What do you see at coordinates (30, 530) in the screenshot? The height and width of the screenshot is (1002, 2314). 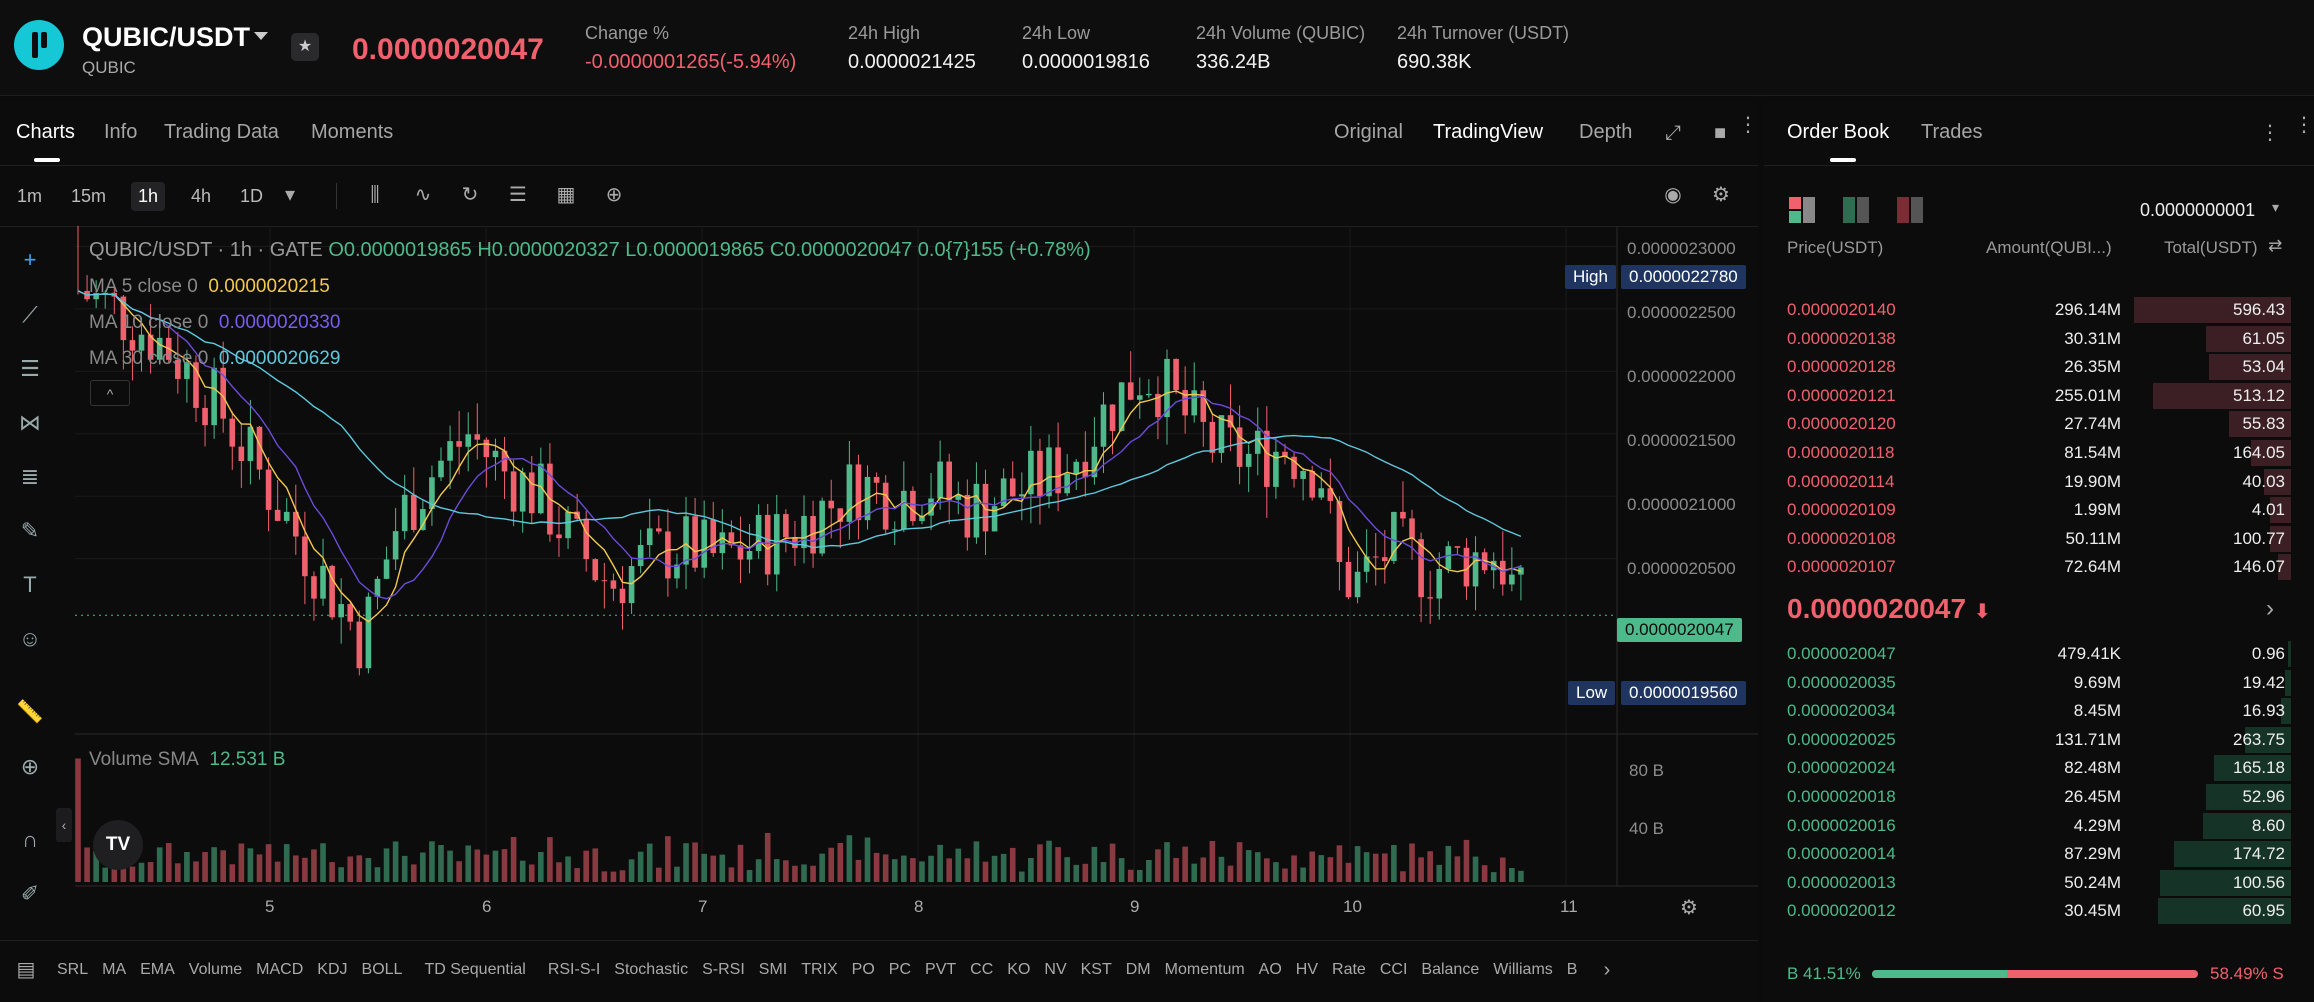 I see `brush-icon: ✎` at bounding box center [30, 530].